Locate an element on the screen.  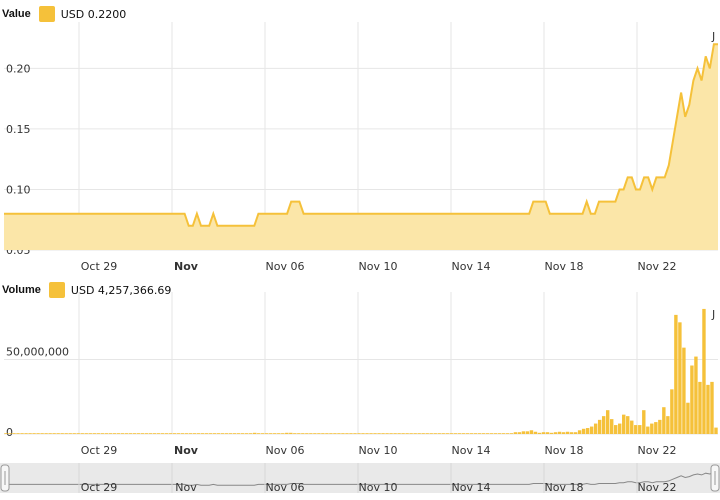
volume-x-tick-label: Nov 10 is located at coordinates (378, 450).